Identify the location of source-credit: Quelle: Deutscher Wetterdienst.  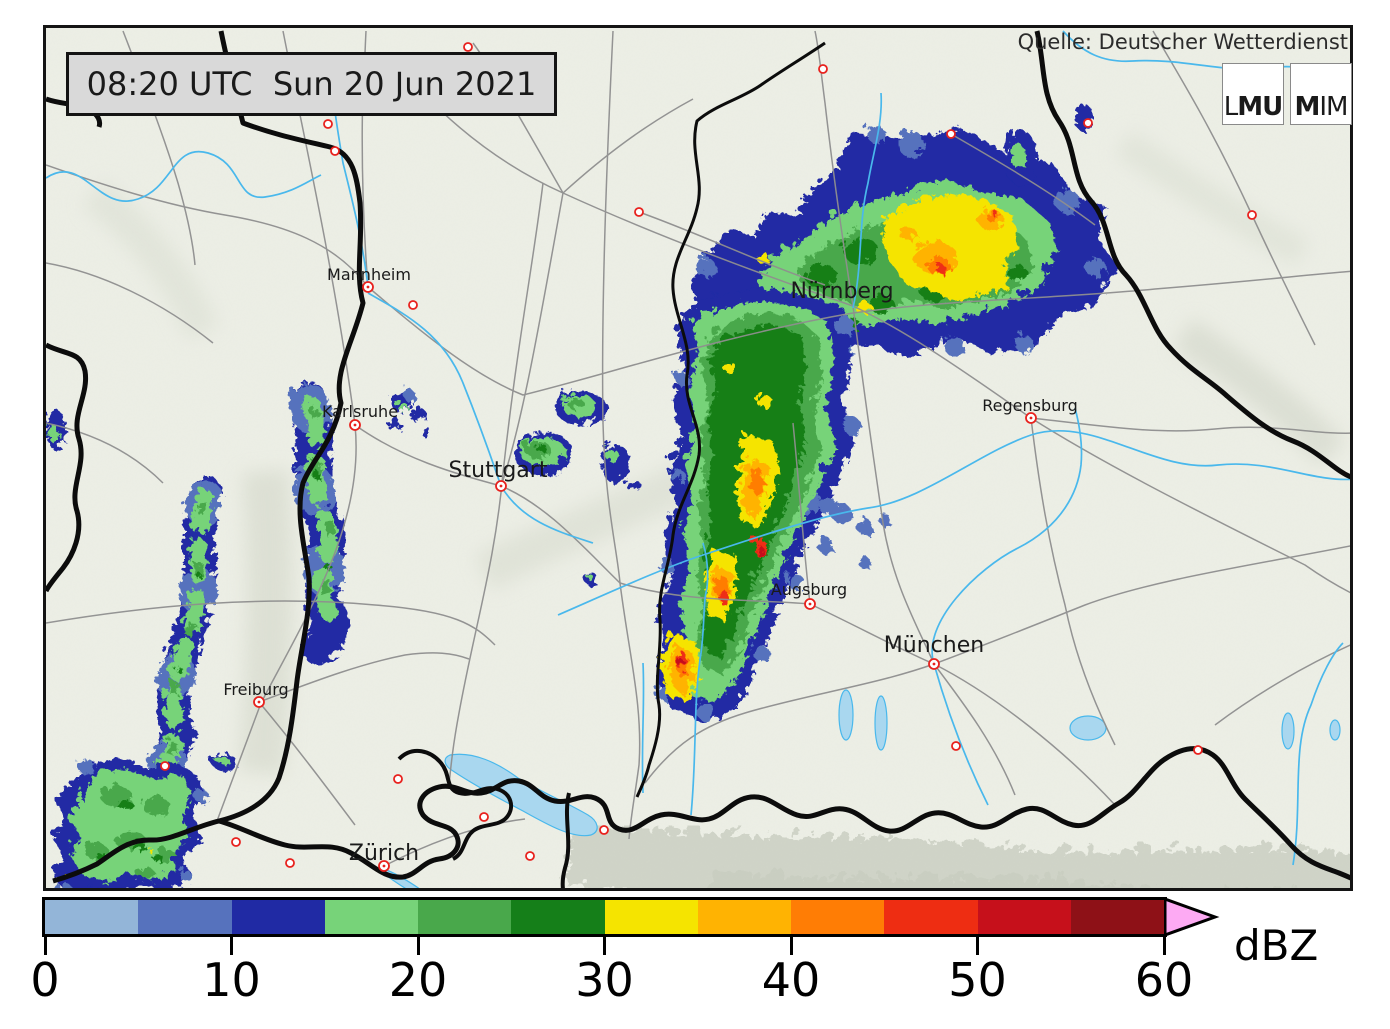
(1182, 42).